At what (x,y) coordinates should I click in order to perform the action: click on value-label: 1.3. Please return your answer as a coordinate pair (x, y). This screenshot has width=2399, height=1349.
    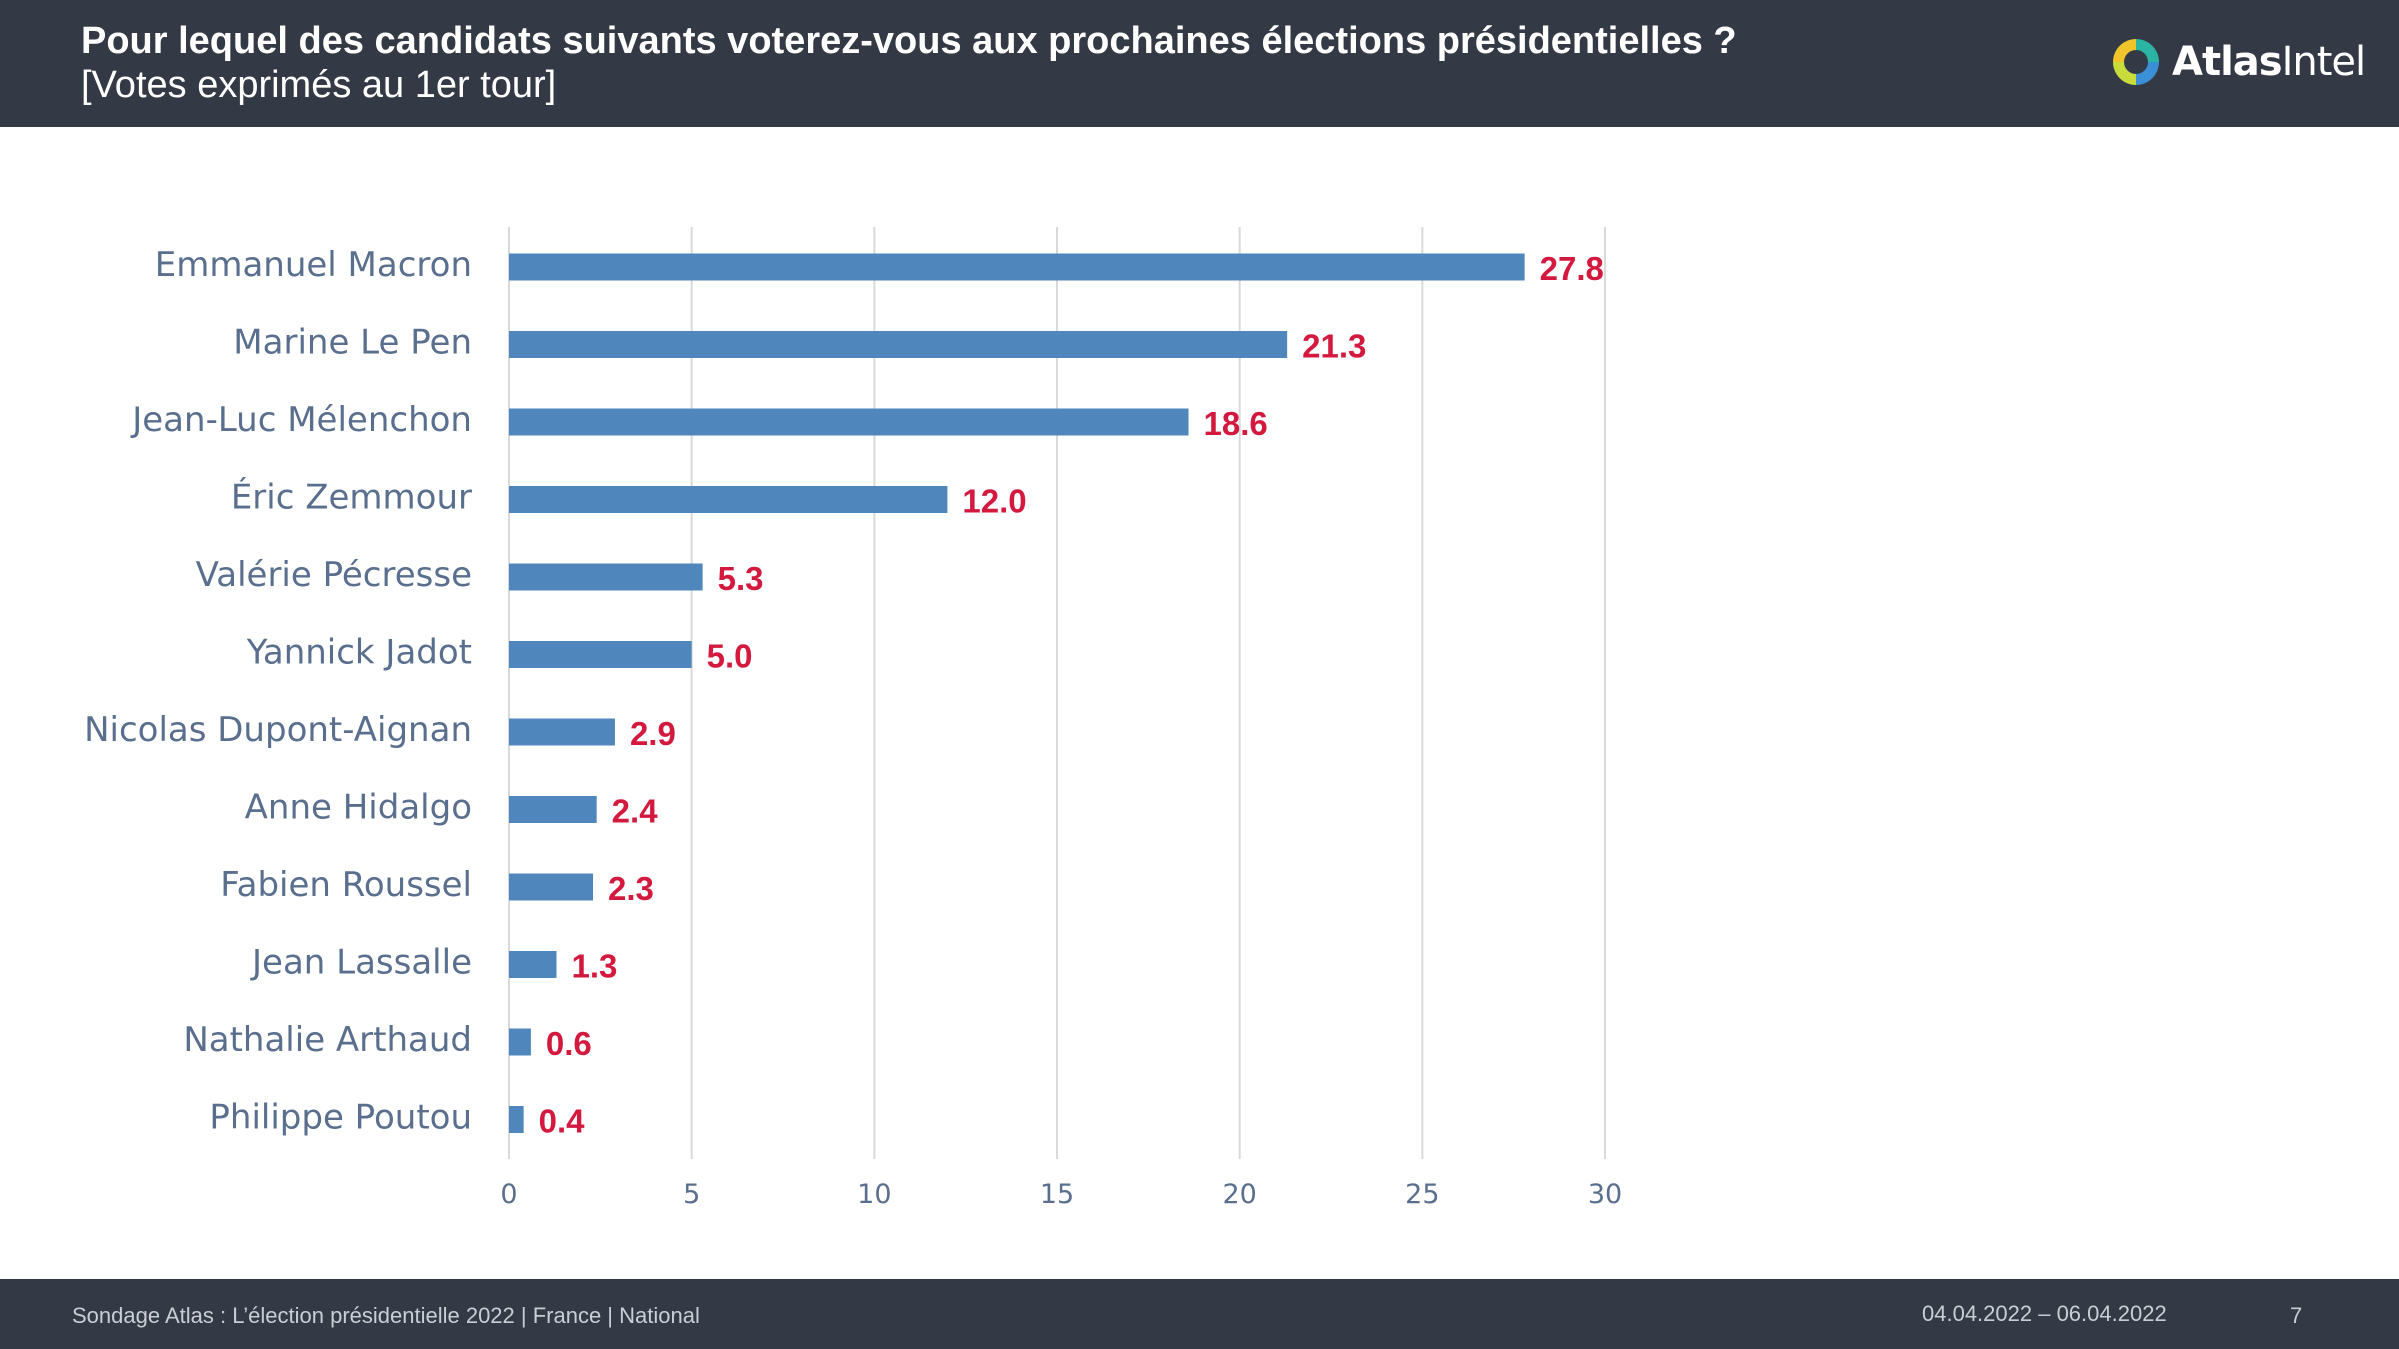
    Looking at the image, I should click on (594, 966).